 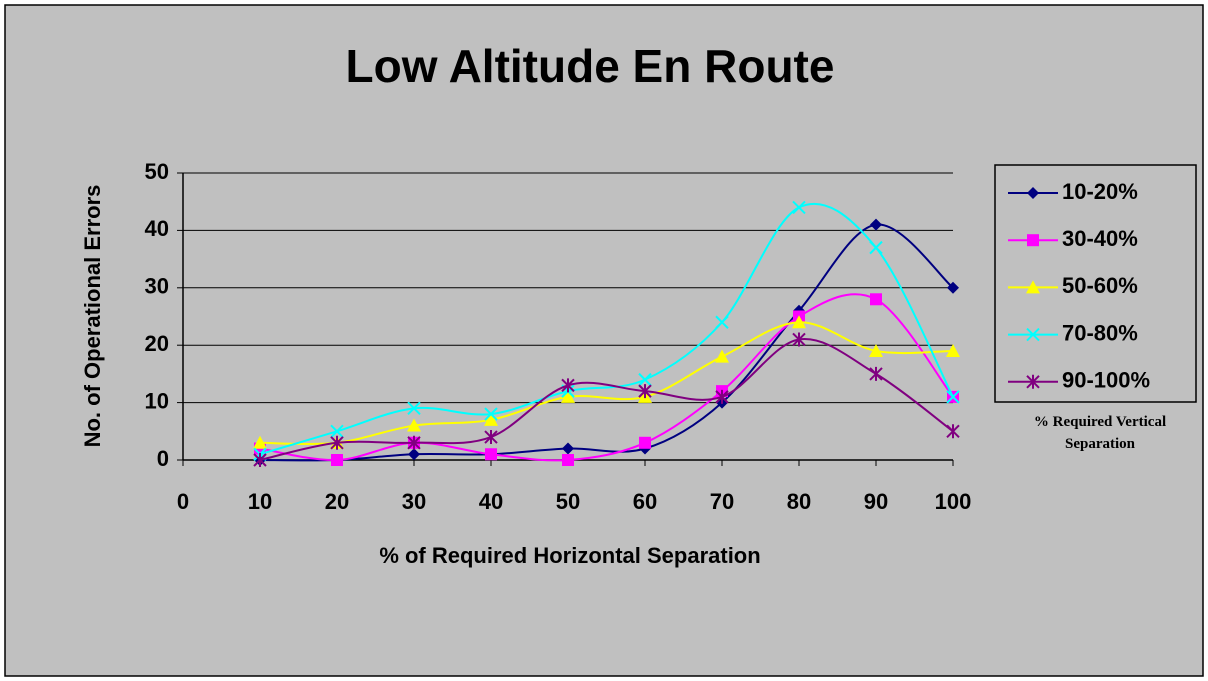 I want to click on x-tick-label: 10, so click(x=260, y=501).